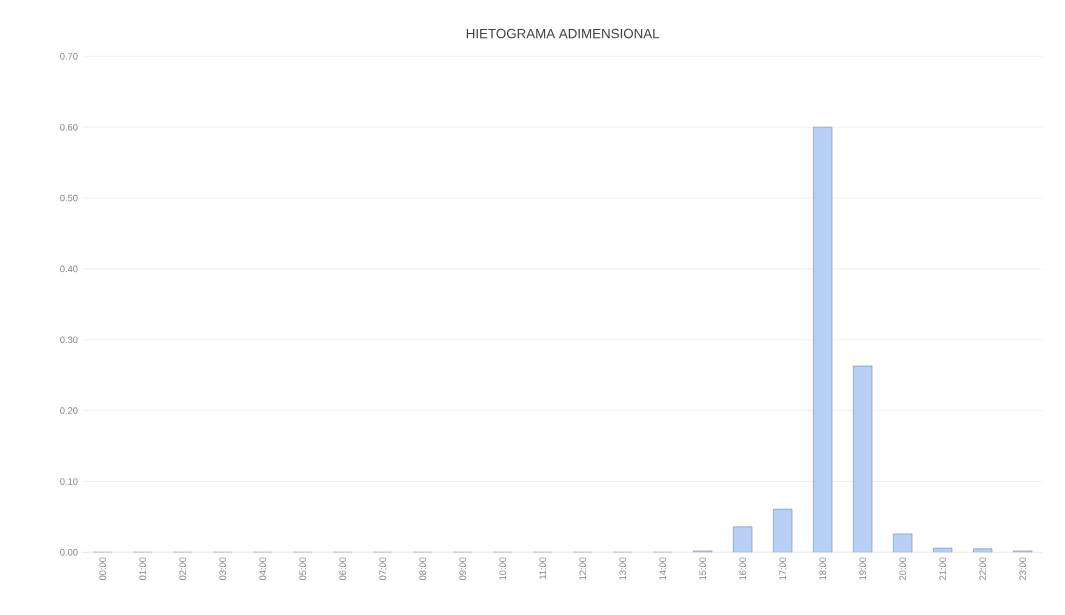 The image size is (1065, 615). I want to click on y-tick-label: 0.00, so click(69, 552).